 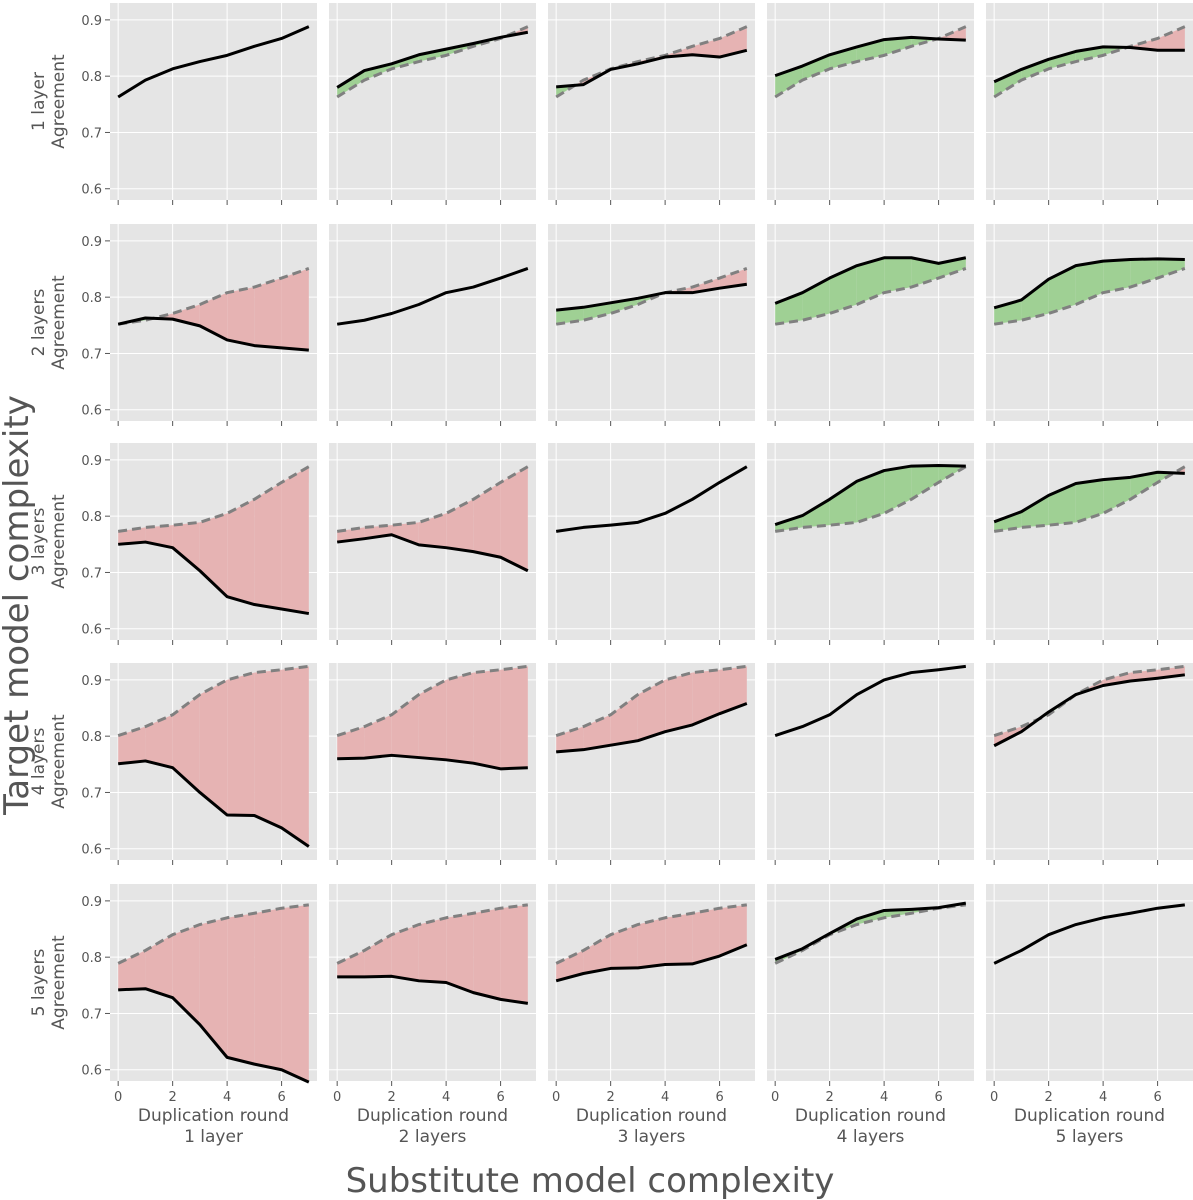 I want to click on panel-r2c1: 0.6 0.7 0.8 0.9 2 layers Agreement, so click(x=173, y=325).